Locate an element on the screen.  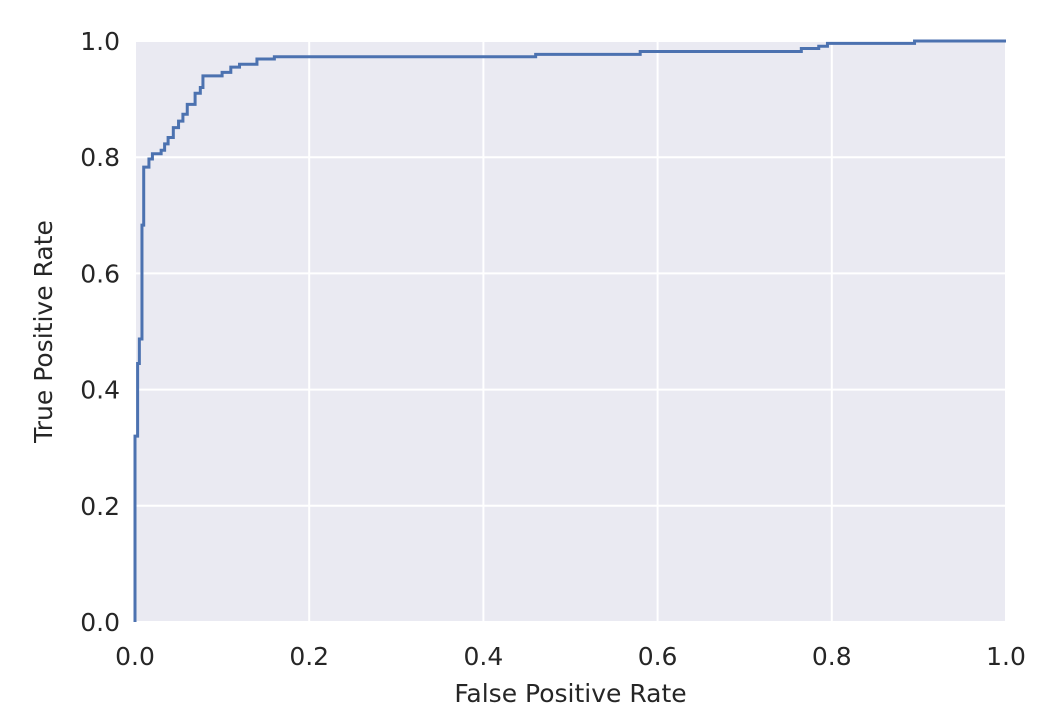
y-tick-label: 0.2 is located at coordinates (100, 506).